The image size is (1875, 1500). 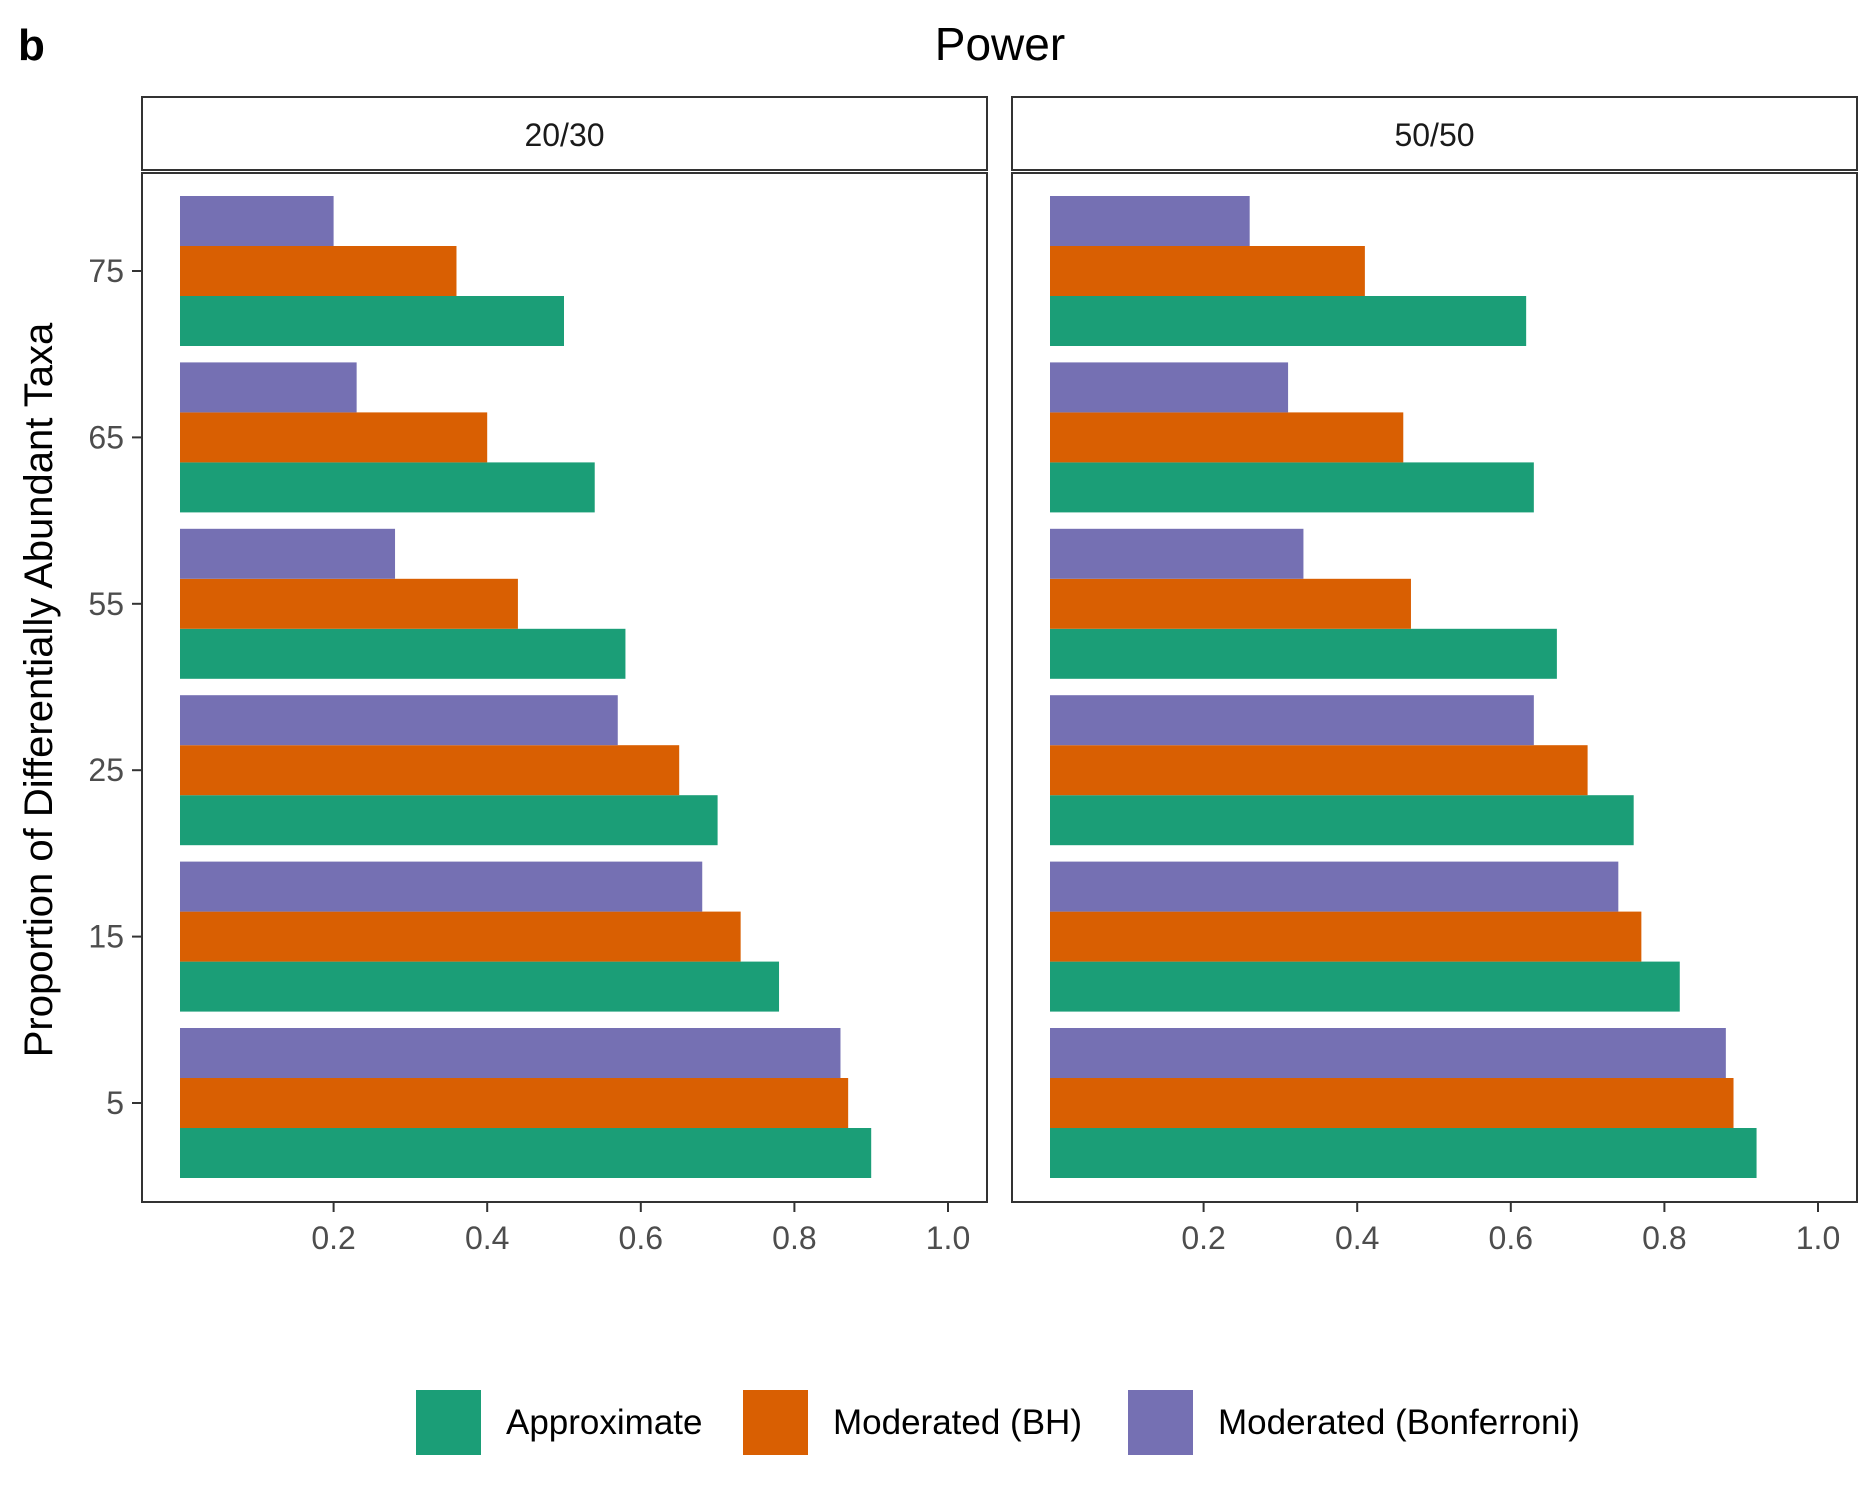 What do you see at coordinates (957, 1422) in the screenshot?
I see `legend-label: Moderated (BH)` at bounding box center [957, 1422].